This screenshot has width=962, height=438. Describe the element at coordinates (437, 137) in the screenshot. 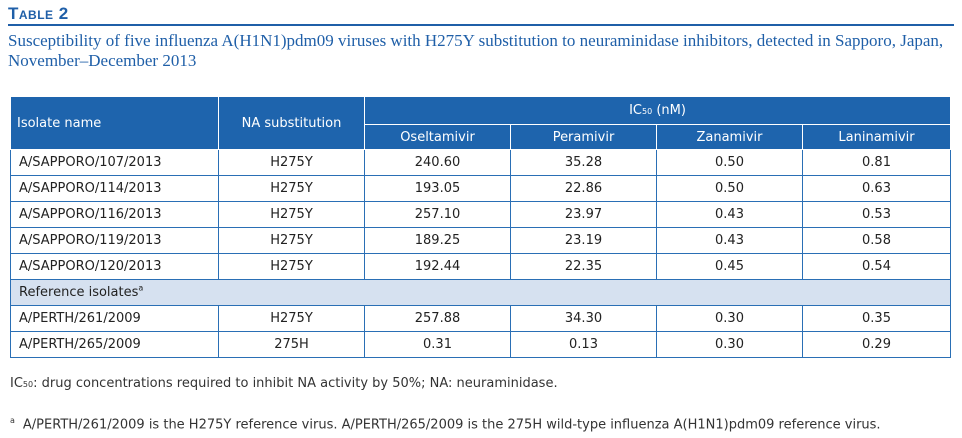

I see `header-oseltamivir: Oseltamivir` at that location.